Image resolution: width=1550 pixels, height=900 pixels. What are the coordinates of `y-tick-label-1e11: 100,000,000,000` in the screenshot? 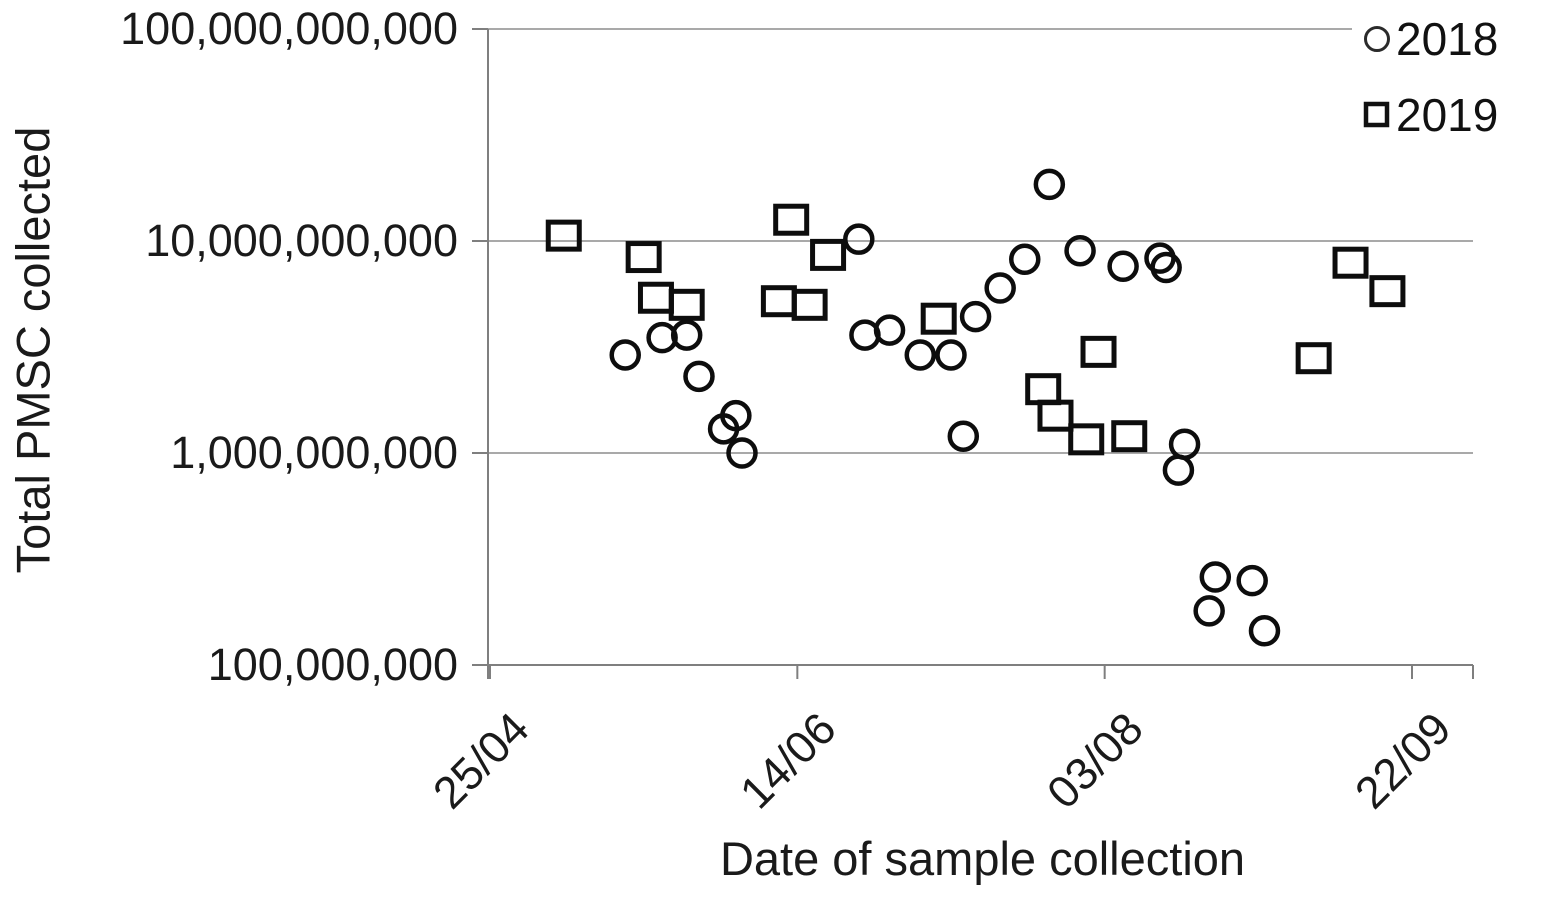 It's located at (289, 28).